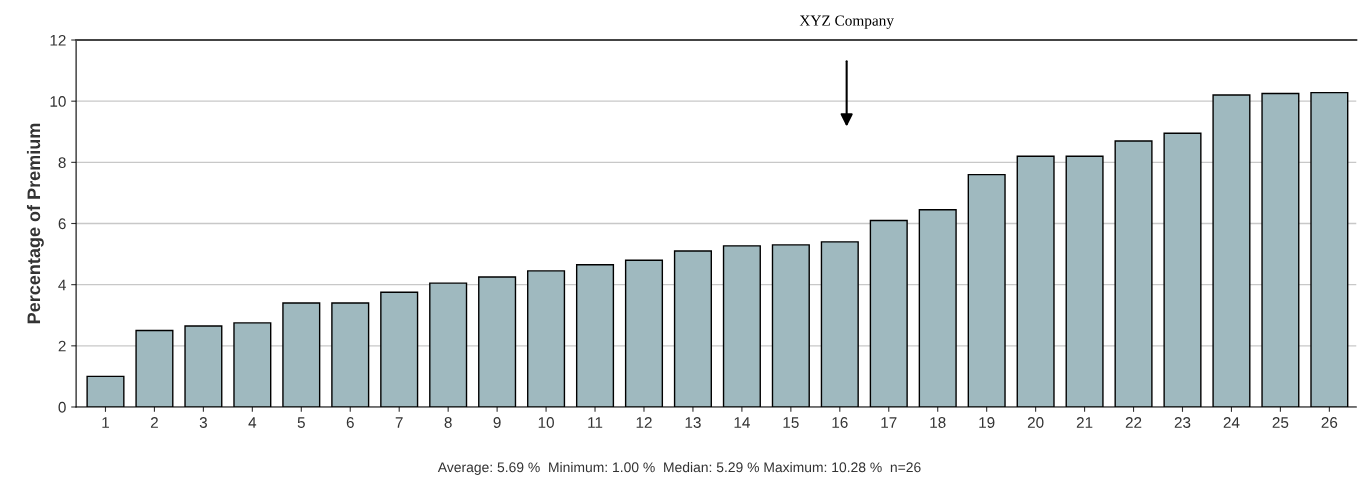 The height and width of the screenshot is (488, 1359). Describe the element at coordinates (252, 422) in the screenshot. I see `x-tick-label: 4` at that location.